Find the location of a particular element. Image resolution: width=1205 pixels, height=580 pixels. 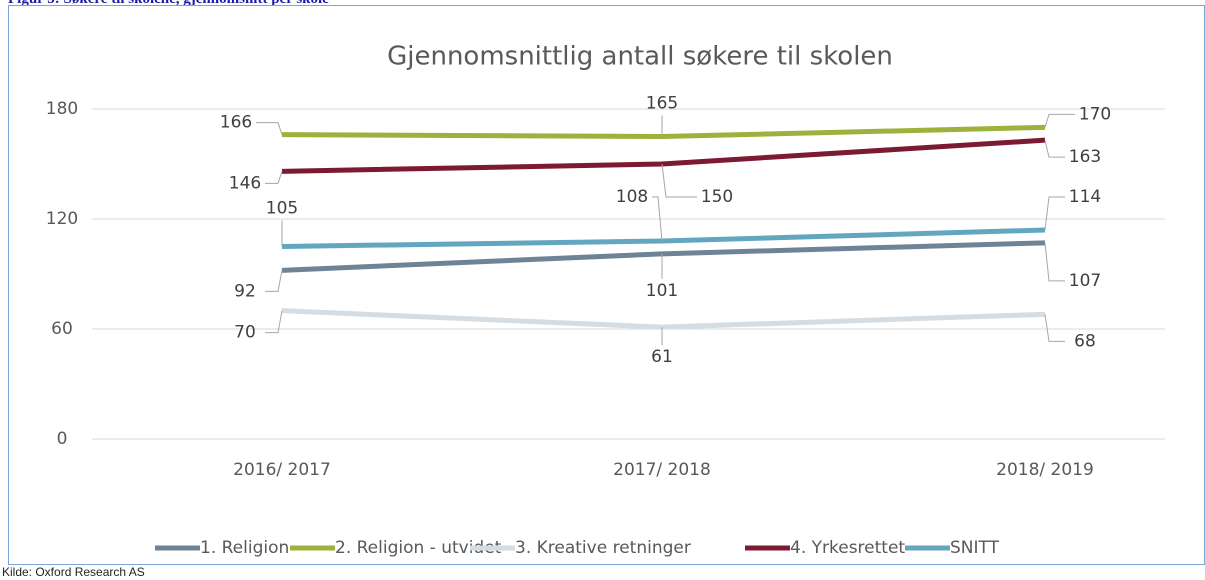

x-tick-label: 2017/ 2018 is located at coordinates (662, 470).